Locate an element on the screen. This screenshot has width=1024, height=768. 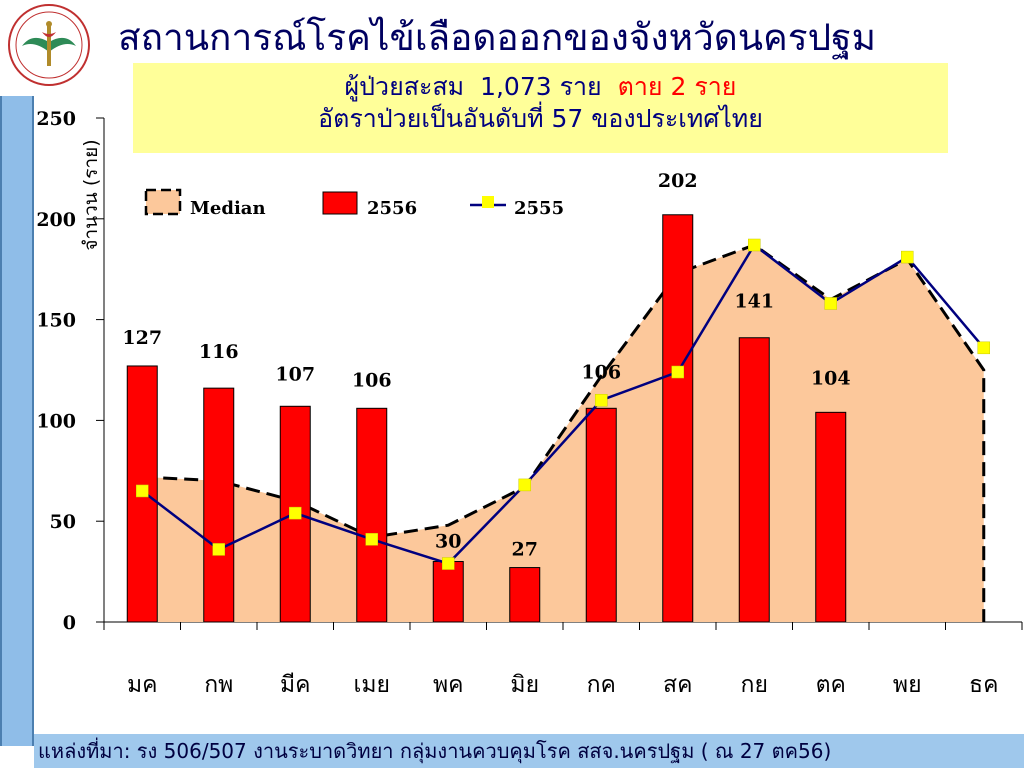
x-tick-label: มีค is located at coordinates (295, 685).